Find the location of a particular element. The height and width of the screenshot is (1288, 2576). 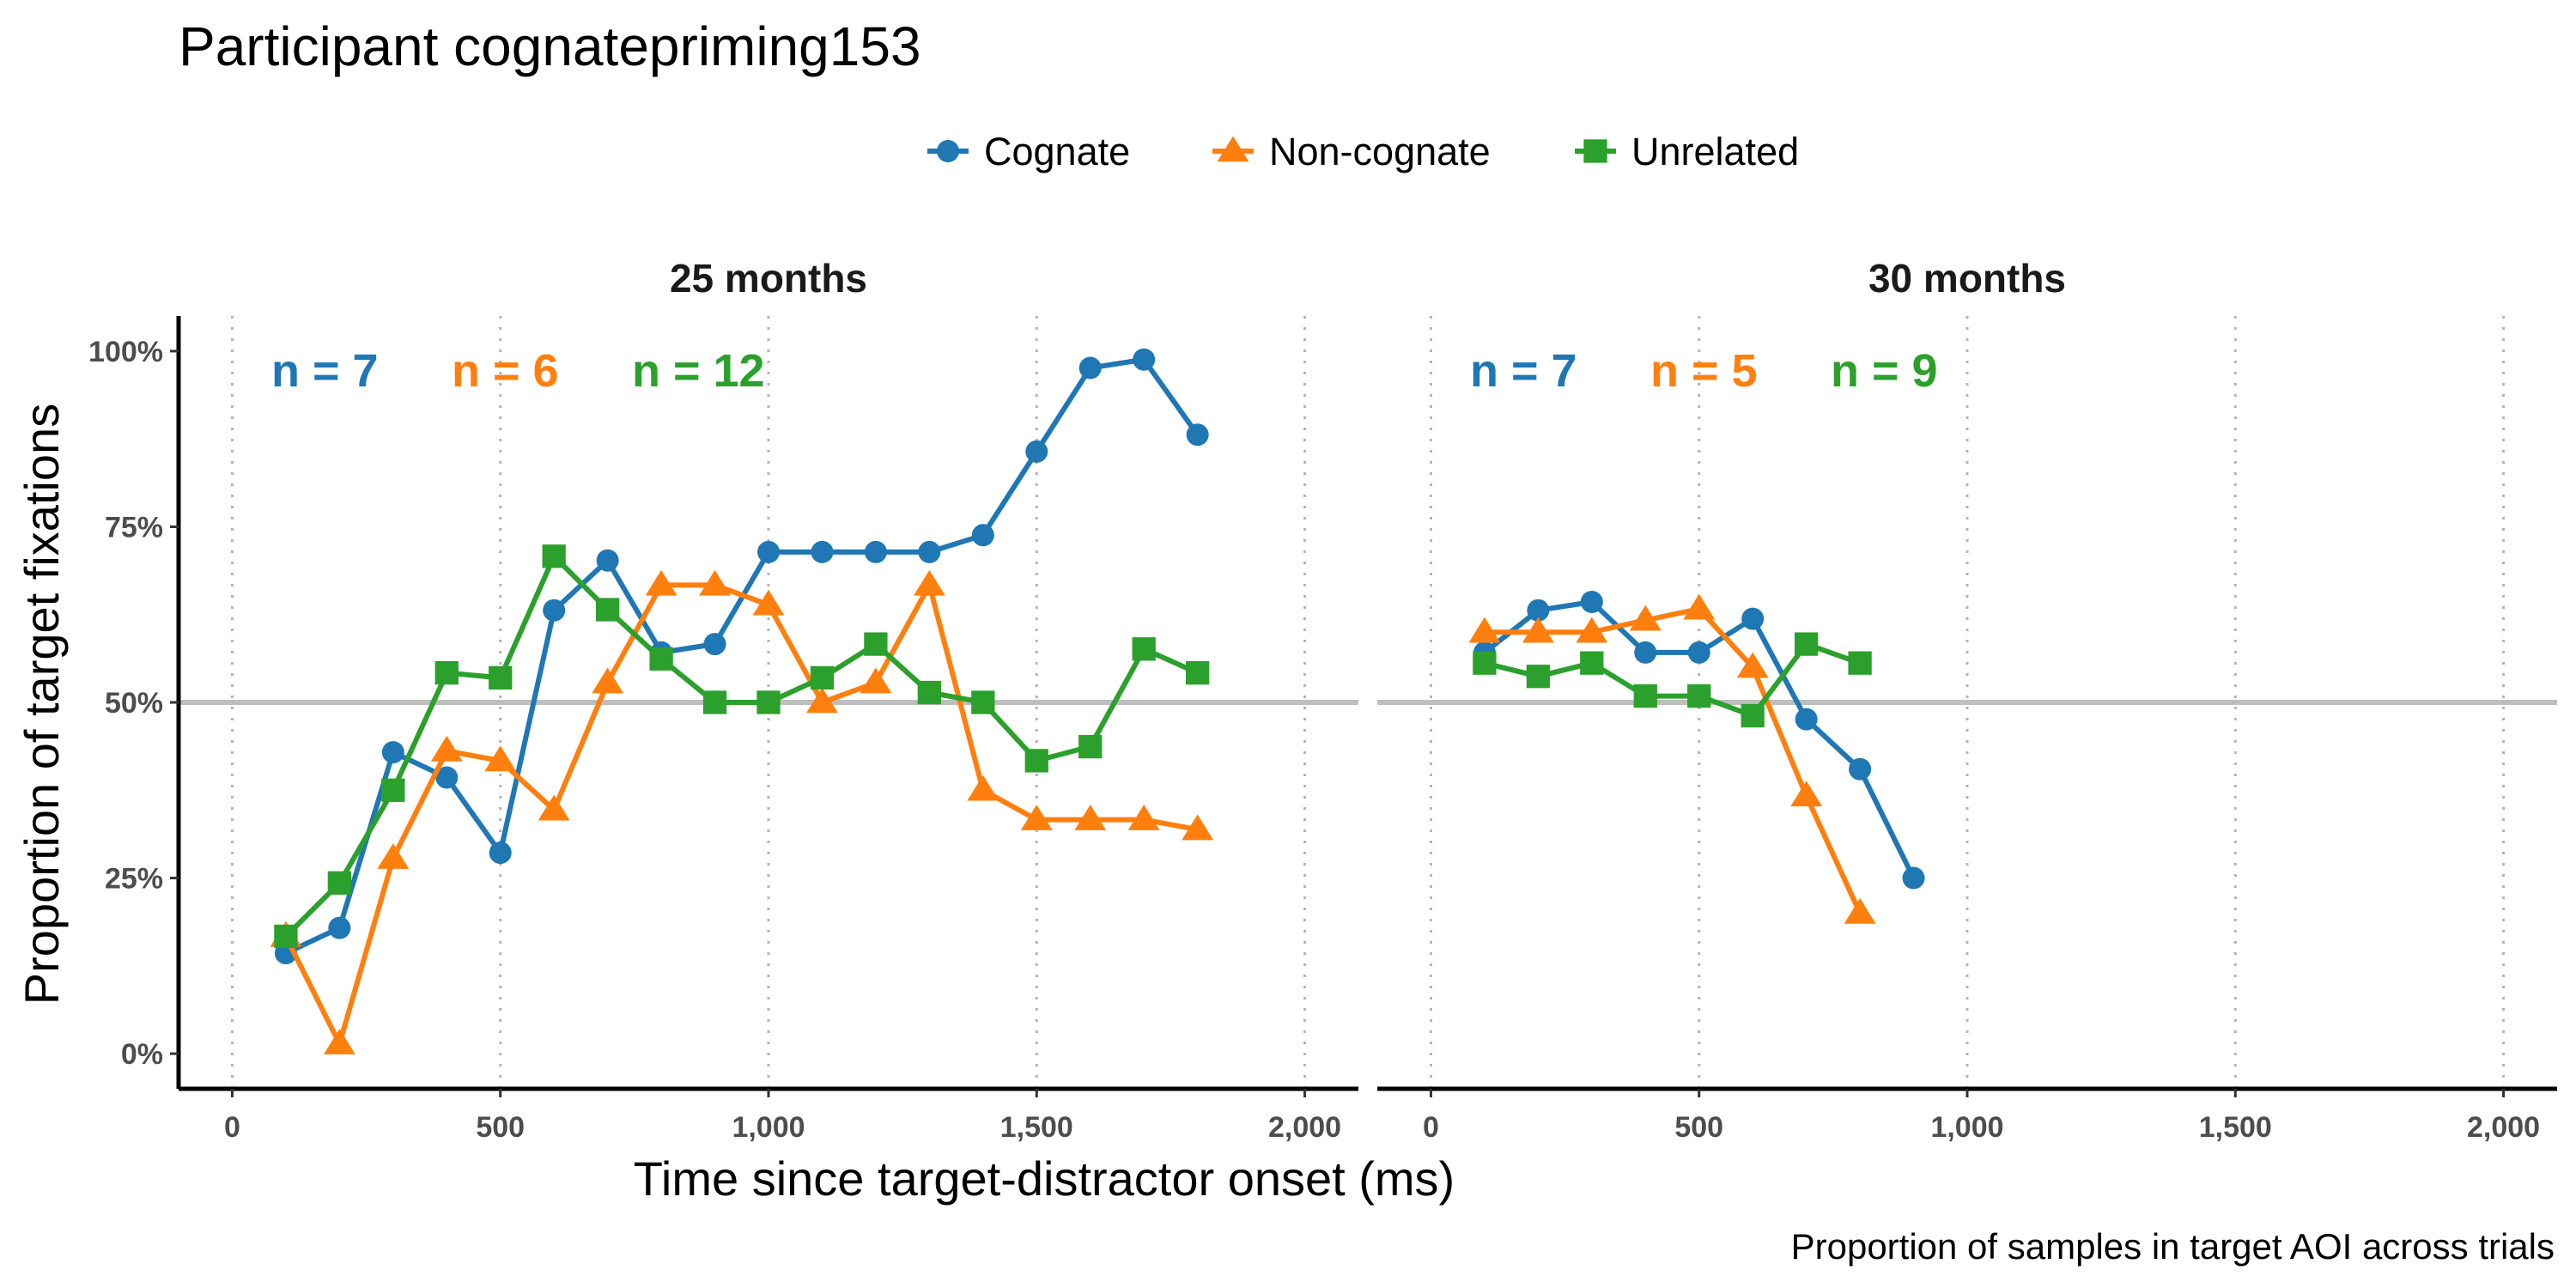

legend-item-cognate: Cognate is located at coordinates (1028, 151).